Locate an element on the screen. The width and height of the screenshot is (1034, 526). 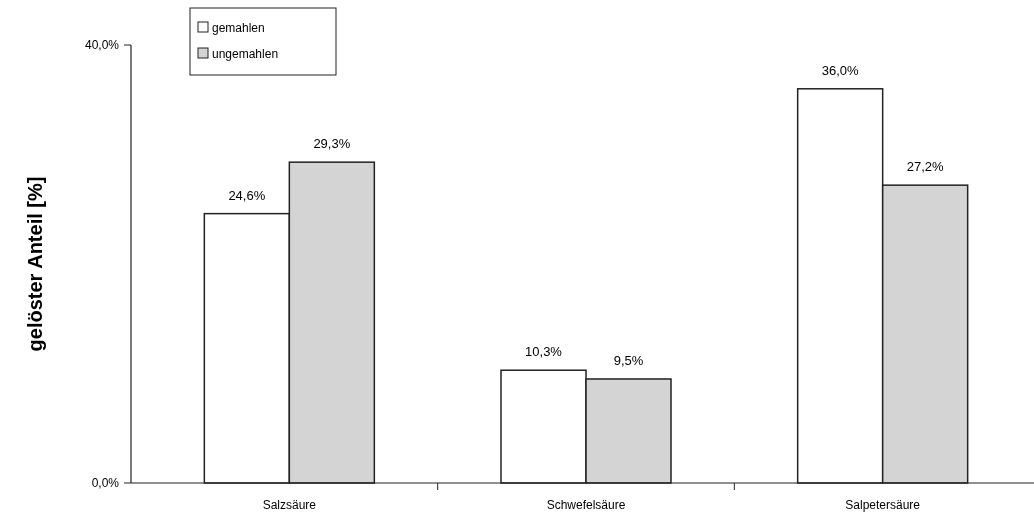
data-label: 36,0% is located at coordinates (840, 70).